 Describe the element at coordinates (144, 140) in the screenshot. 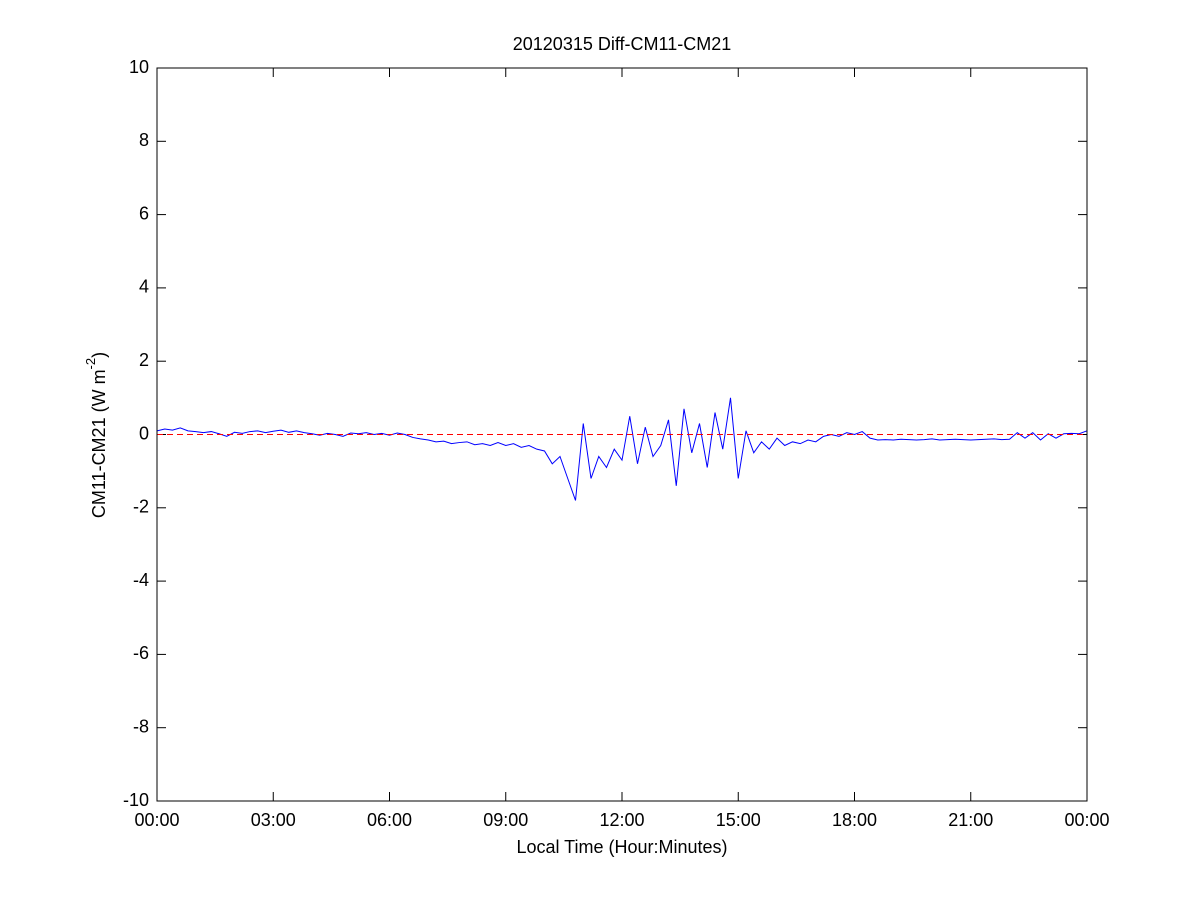

I see `y-tick-label: 8` at that location.